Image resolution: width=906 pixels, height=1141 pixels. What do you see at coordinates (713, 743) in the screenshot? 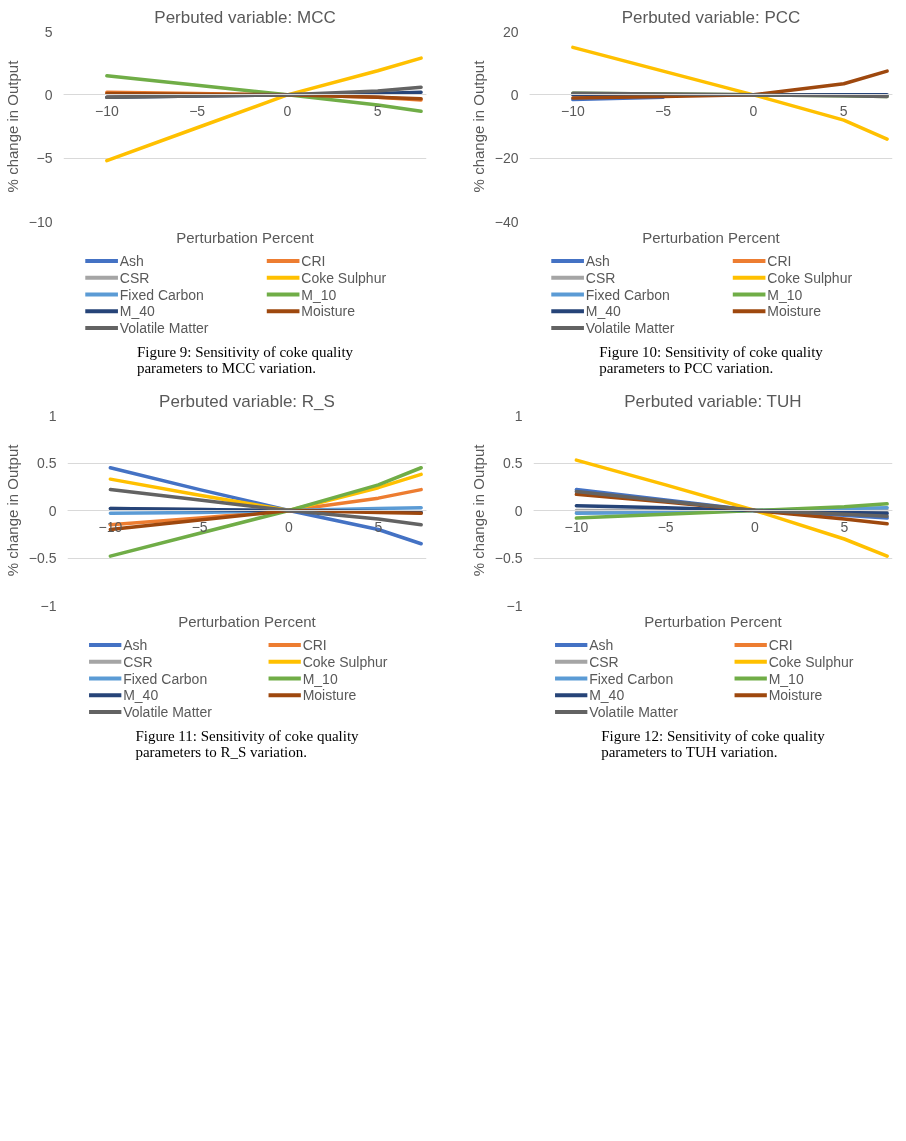
I see `caption: Figure 12: Sensitivity of coke quality parameters to TUH variation.` at bounding box center [713, 743].